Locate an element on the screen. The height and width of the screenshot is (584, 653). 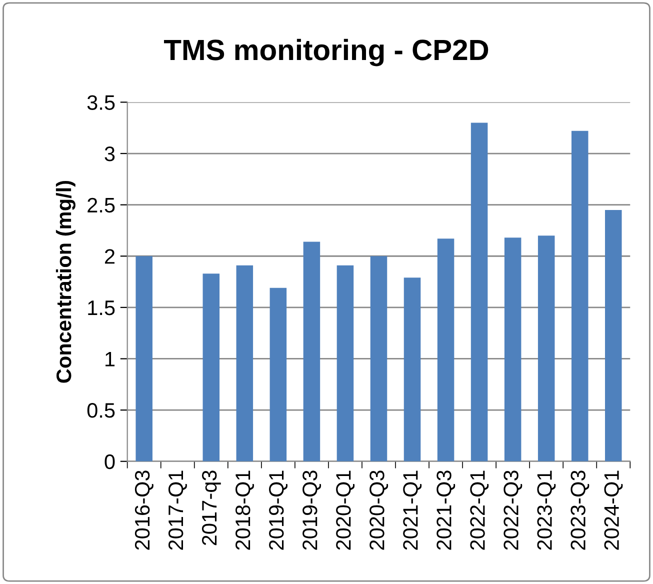
x-tick-label: 2020-Q3 is located at coordinates (379, 510).